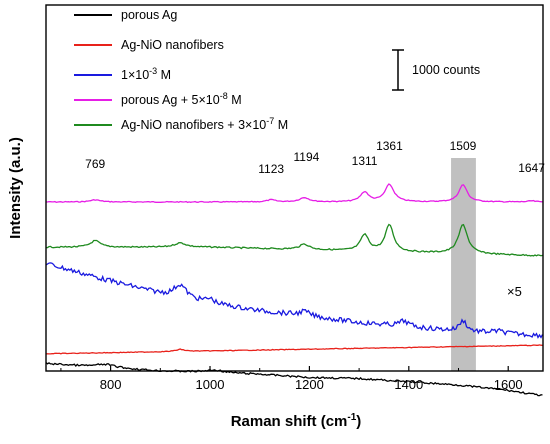  Describe the element at coordinates (446, 70) in the screenshot. I see `scale-bar-label: 1000 counts` at that location.